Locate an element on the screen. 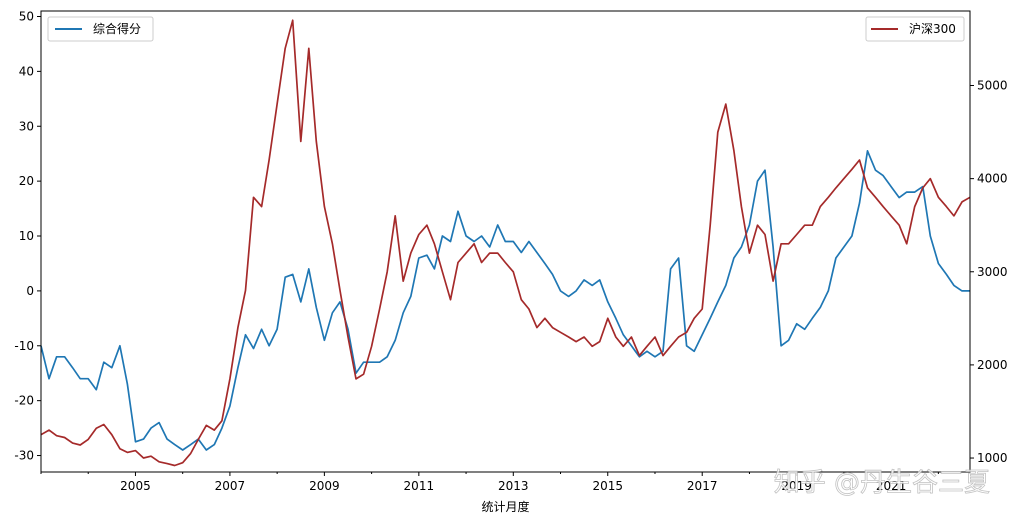  legend-right: 沪深300 is located at coordinates (915, 29).